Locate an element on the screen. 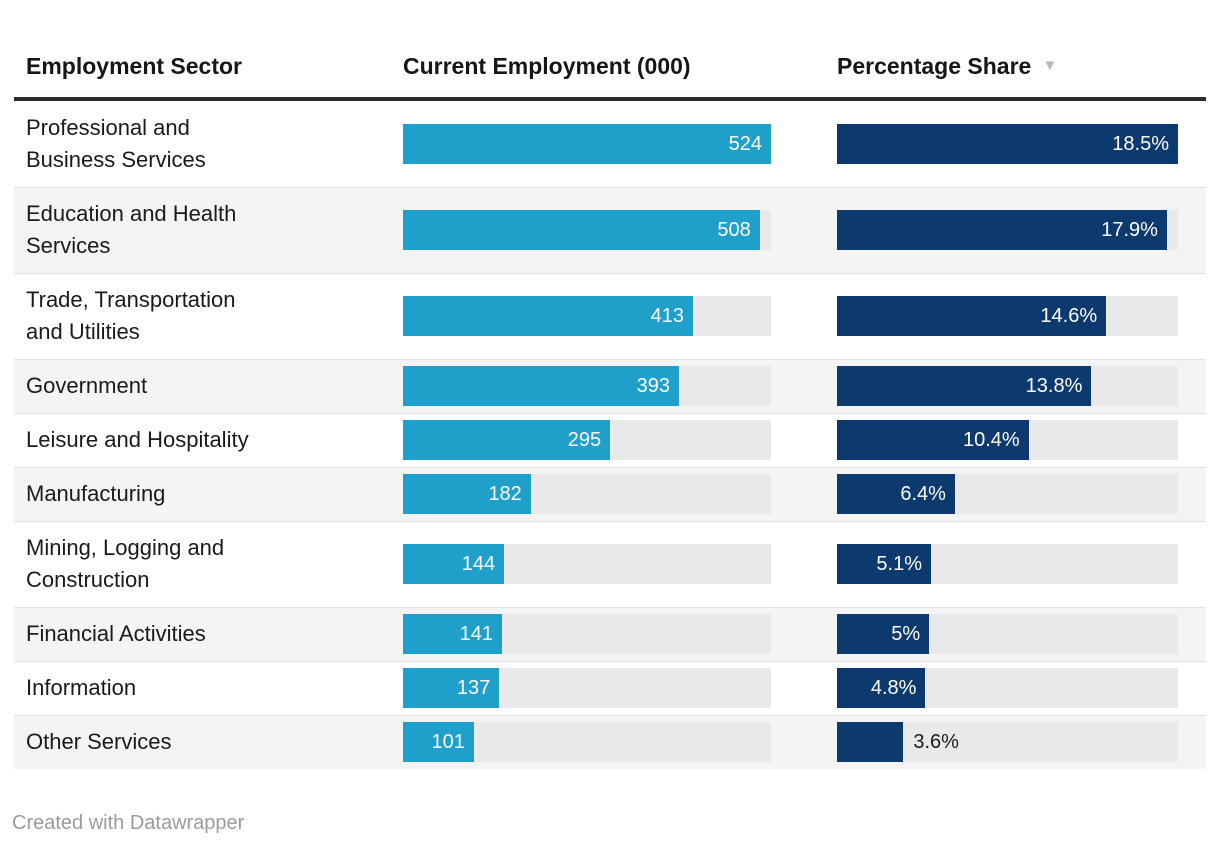  employment-value-label: 137 is located at coordinates (473, 687).